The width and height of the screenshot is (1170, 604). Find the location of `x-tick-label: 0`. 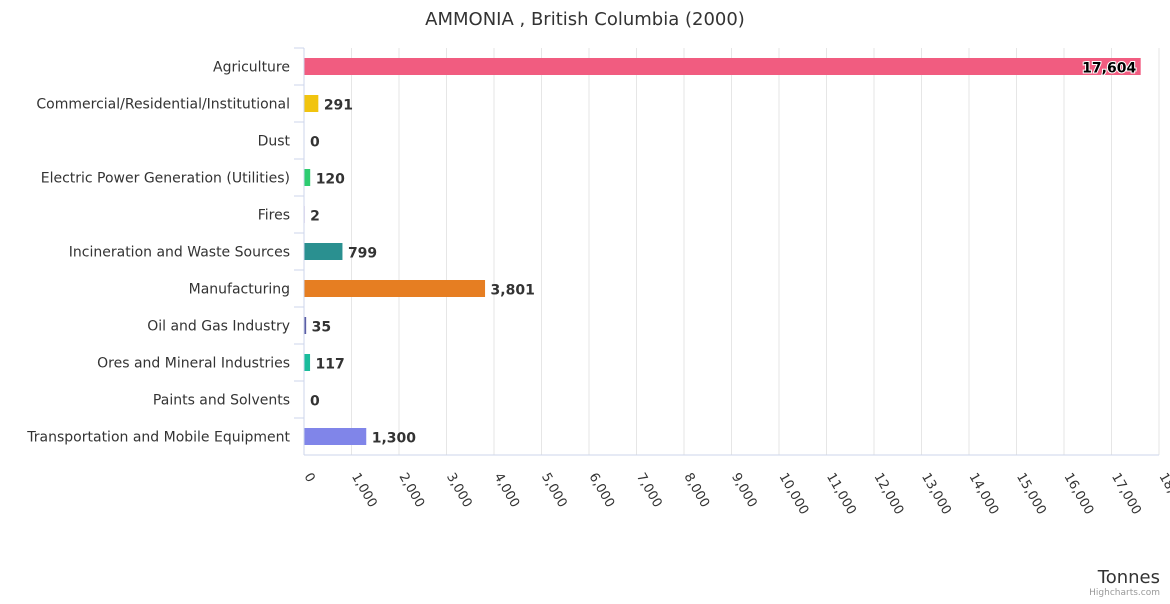

x-tick-label: 0 is located at coordinates (309, 478).